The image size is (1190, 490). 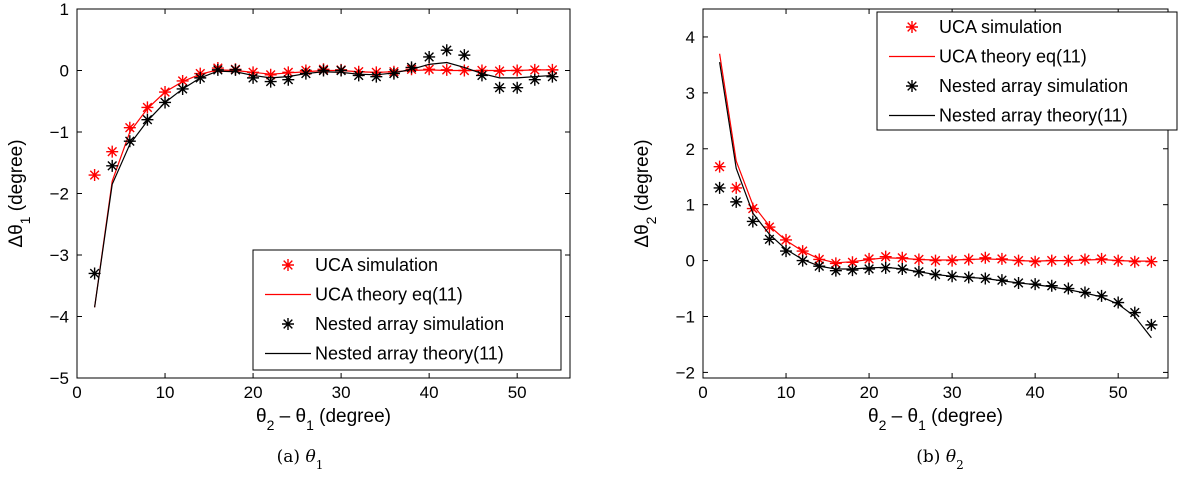 I want to click on y-tick-label: 4, so click(x=690, y=37).